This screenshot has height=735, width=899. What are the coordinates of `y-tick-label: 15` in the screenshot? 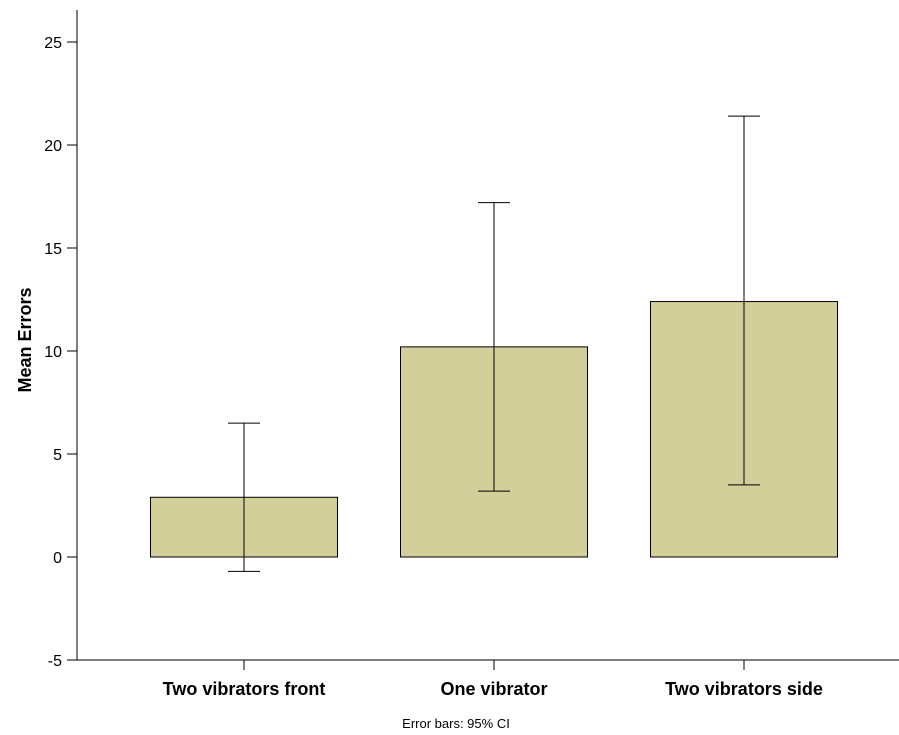 It's located at (53, 249).